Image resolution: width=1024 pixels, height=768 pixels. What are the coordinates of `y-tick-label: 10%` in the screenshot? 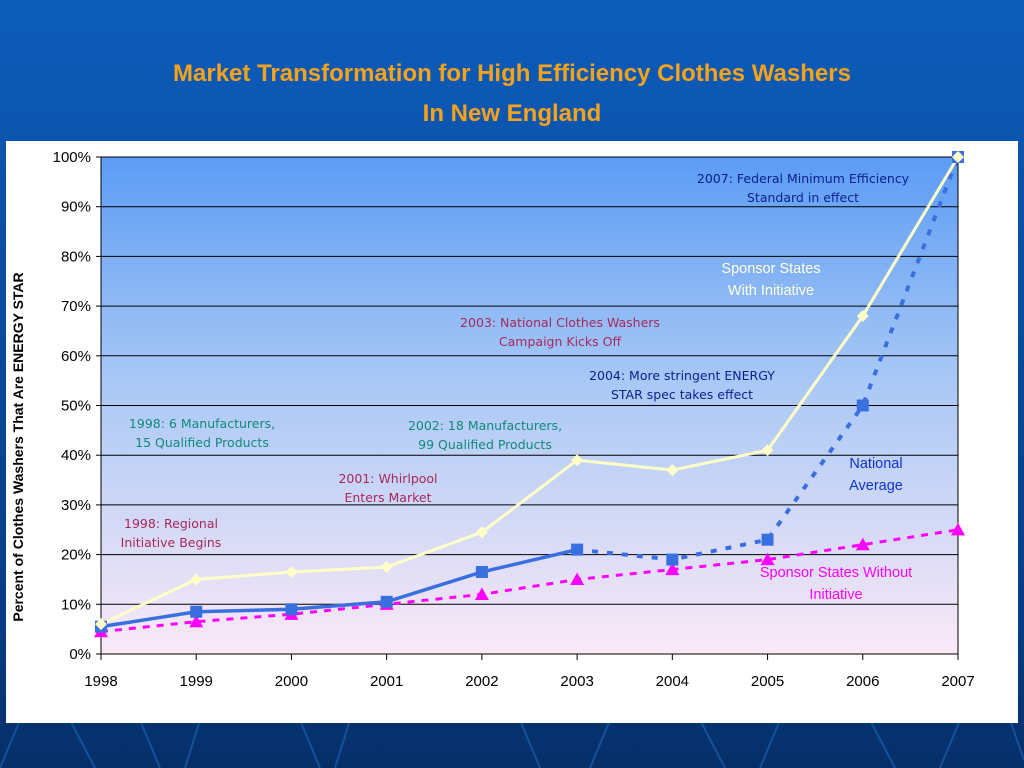 It's located at (76, 604).